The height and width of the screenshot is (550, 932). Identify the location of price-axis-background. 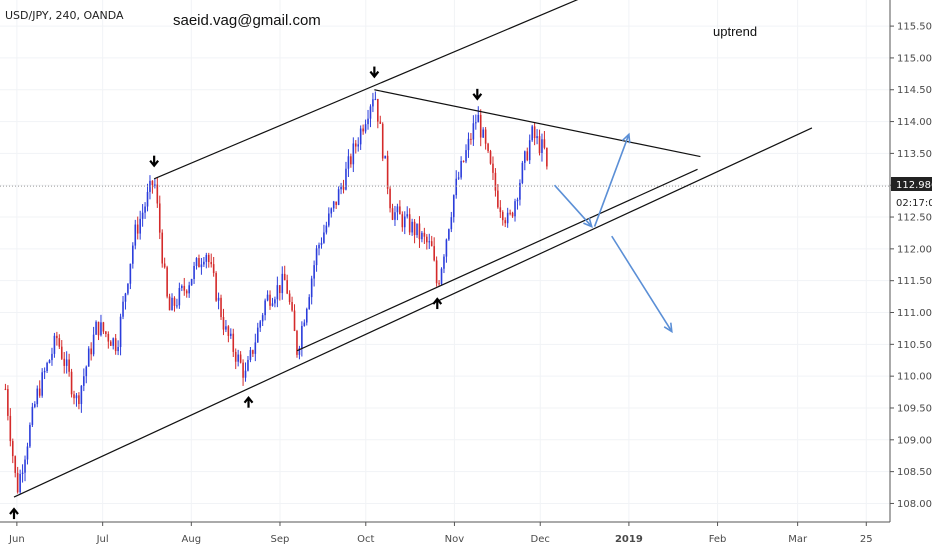
(911, 261).